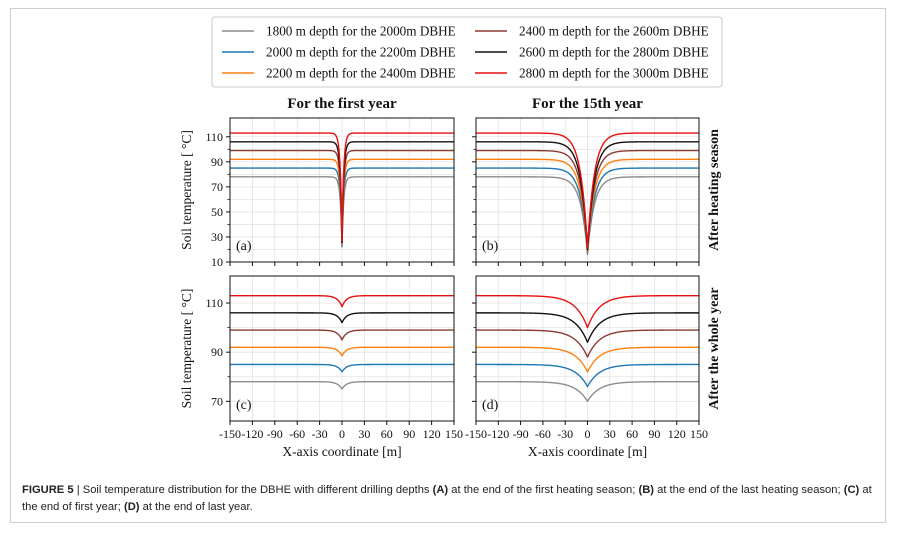 The height and width of the screenshot is (533, 900). Describe the element at coordinates (214, 137) in the screenshot. I see `panel-a-ytick-label-110: 110` at that location.